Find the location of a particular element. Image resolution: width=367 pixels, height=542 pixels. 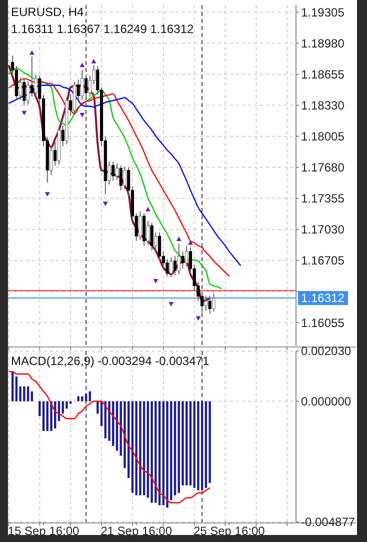

y-tick-label: 1.16055 is located at coordinates (323, 323).